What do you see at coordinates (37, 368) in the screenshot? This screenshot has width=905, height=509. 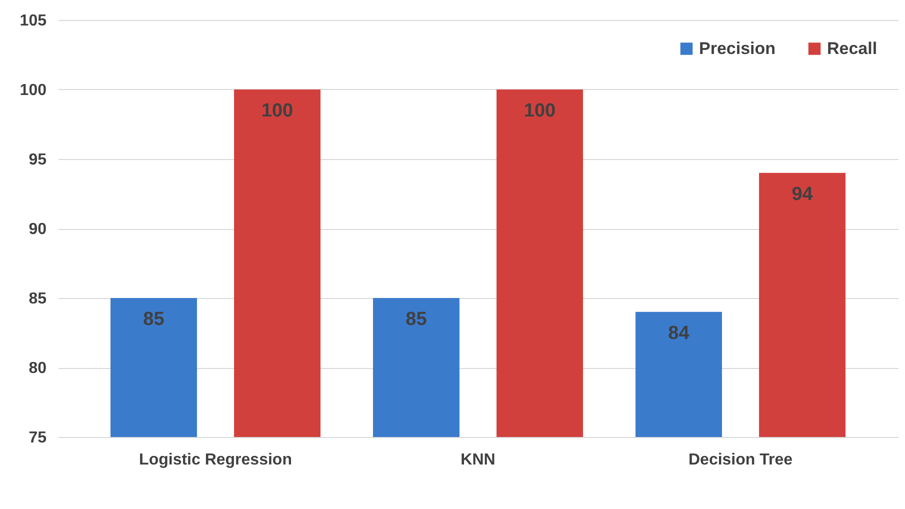 I see `y-tick-label: 80` at bounding box center [37, 368].